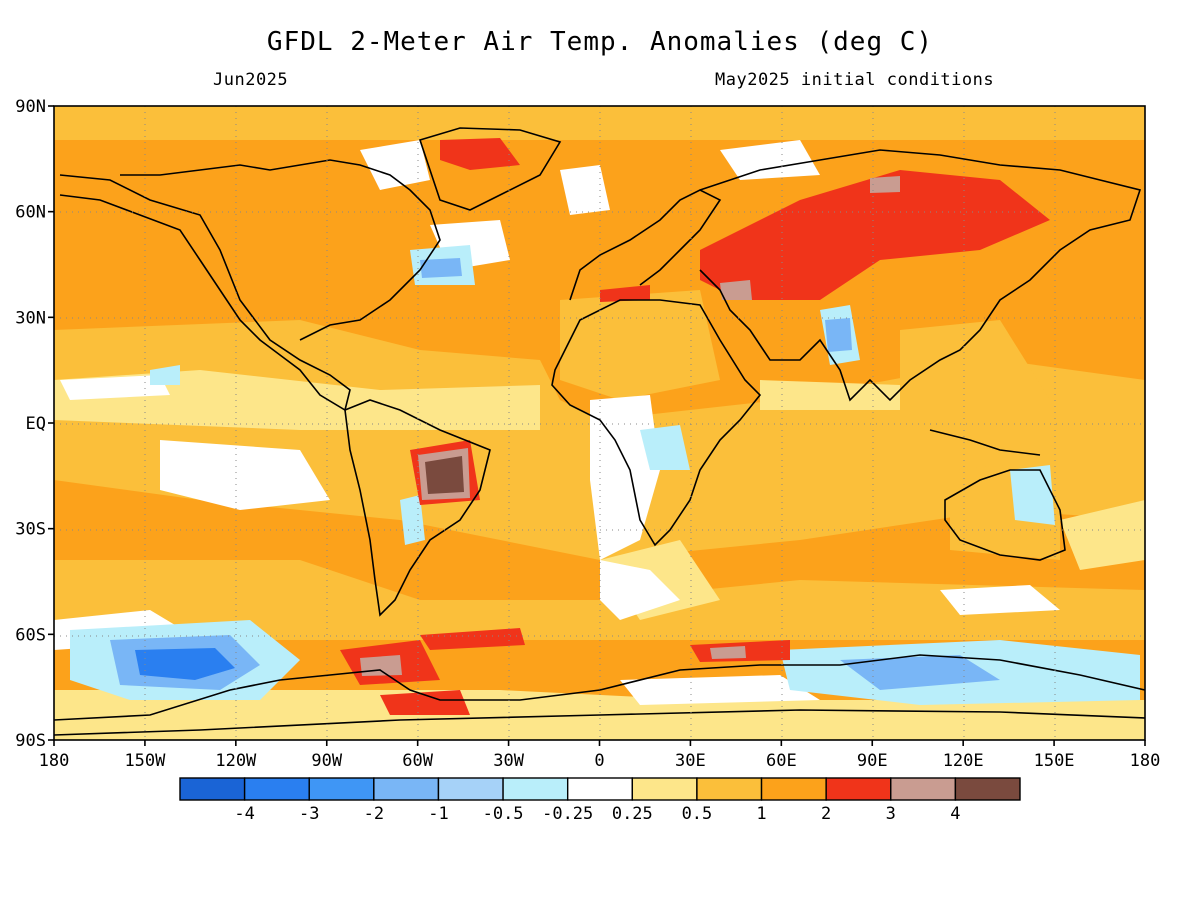  What do you see at coordinates (30, 107) in the screenshot?
I see `lat-label: 90N` at bounding box center [30, 107].